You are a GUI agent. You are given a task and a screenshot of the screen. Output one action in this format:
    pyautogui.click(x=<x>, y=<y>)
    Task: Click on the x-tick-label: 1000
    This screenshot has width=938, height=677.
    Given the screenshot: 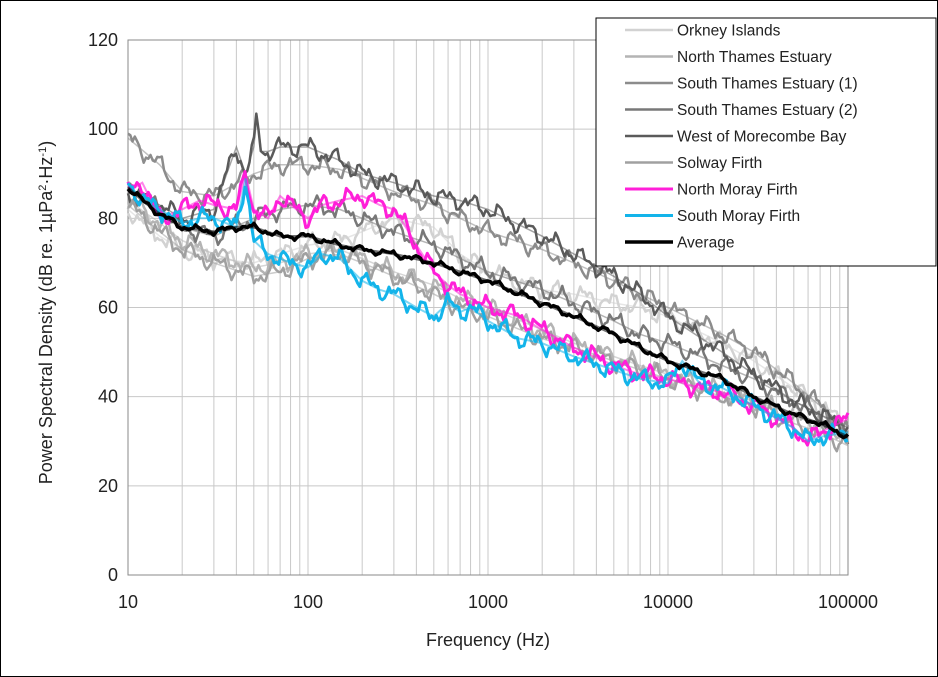 What is the action you would take?
    pyautogui.click(x=488, y=602)
    